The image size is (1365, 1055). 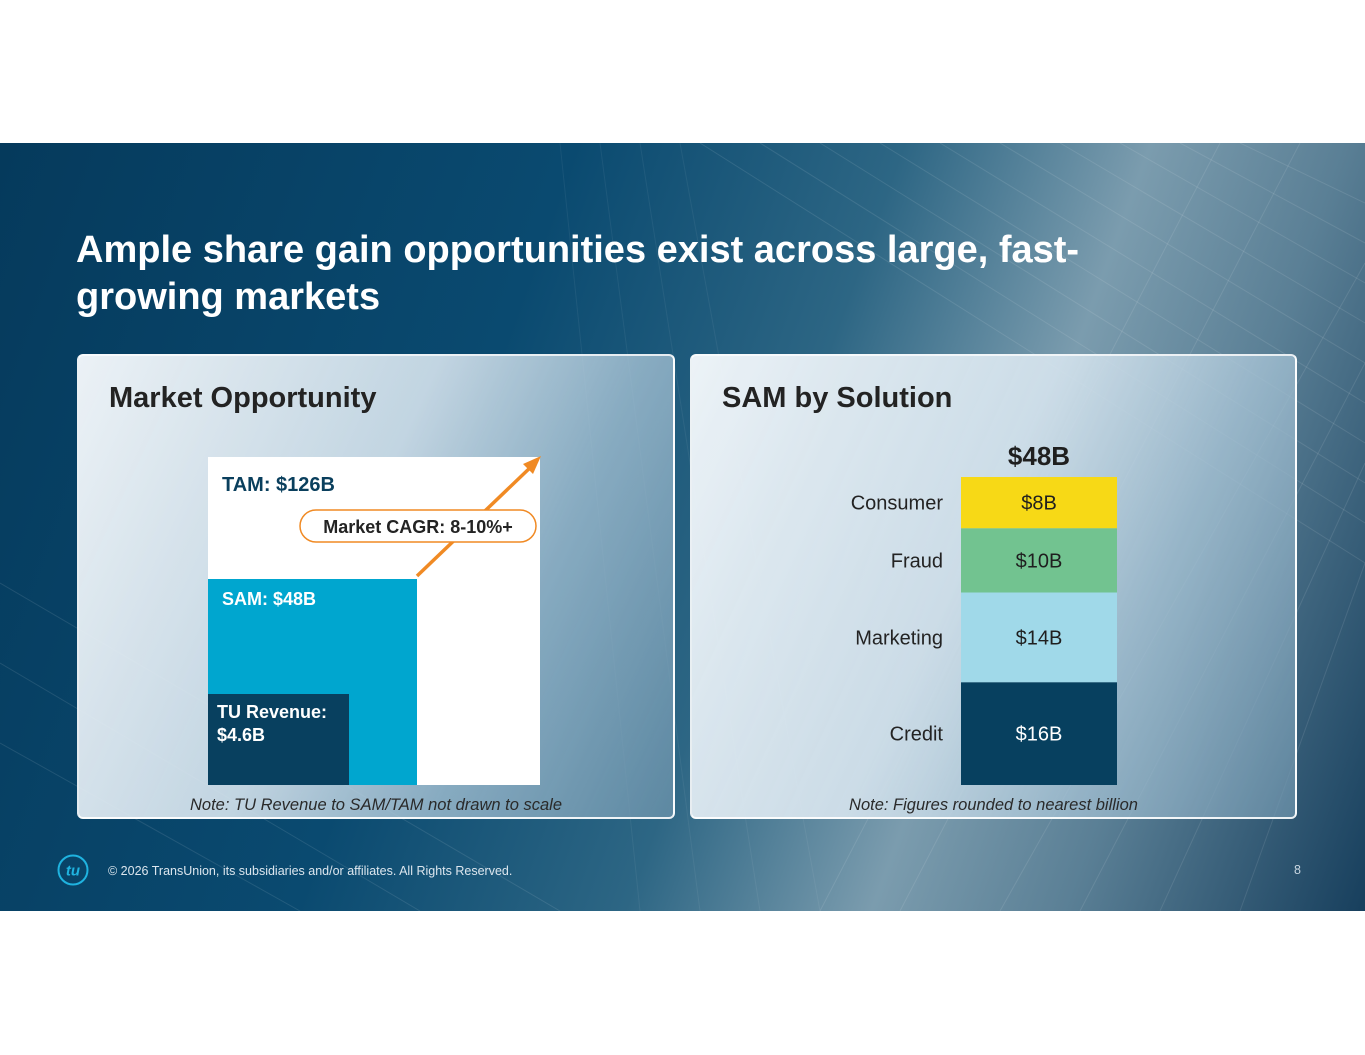 I want to click on segment-consumer, so click(x=1039, y=503).